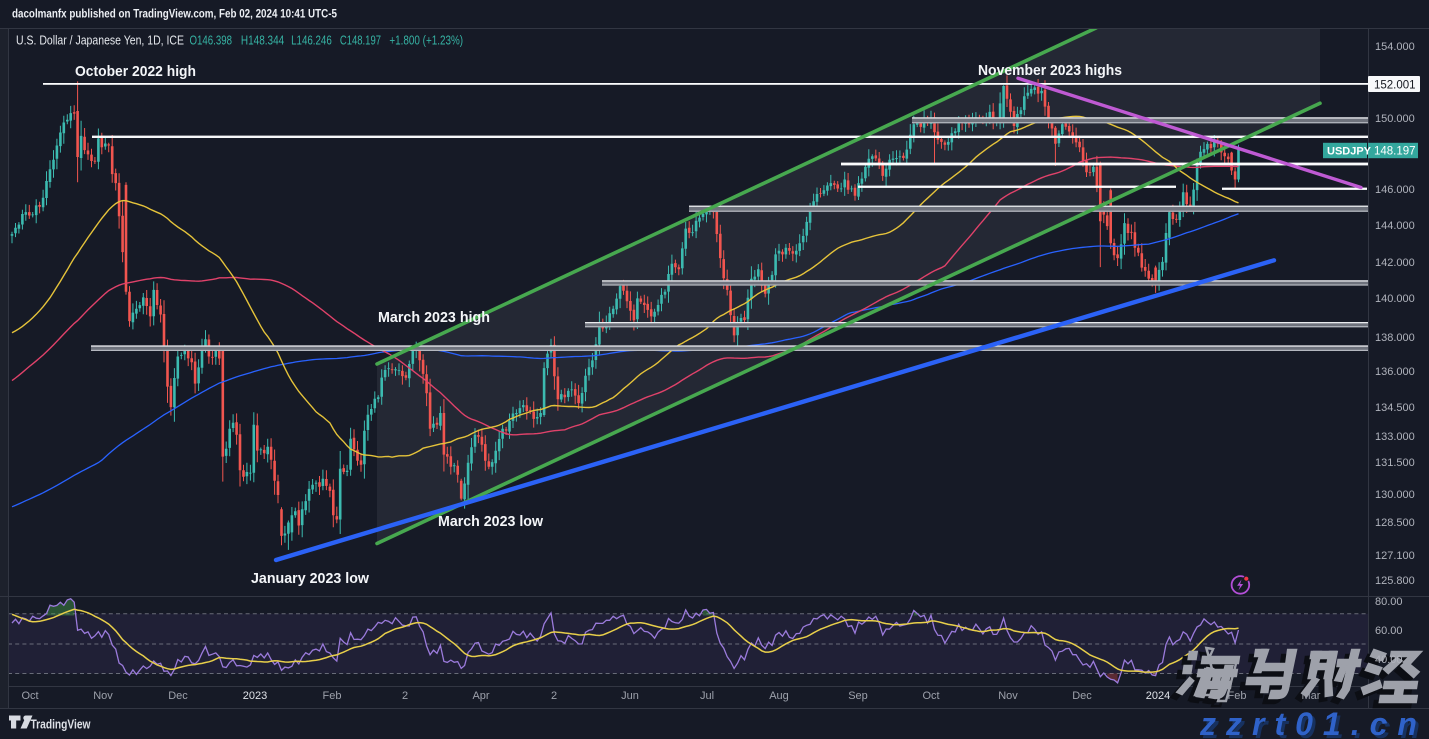  I want to click on svg-text: March 2023 low, so click(490, 521).